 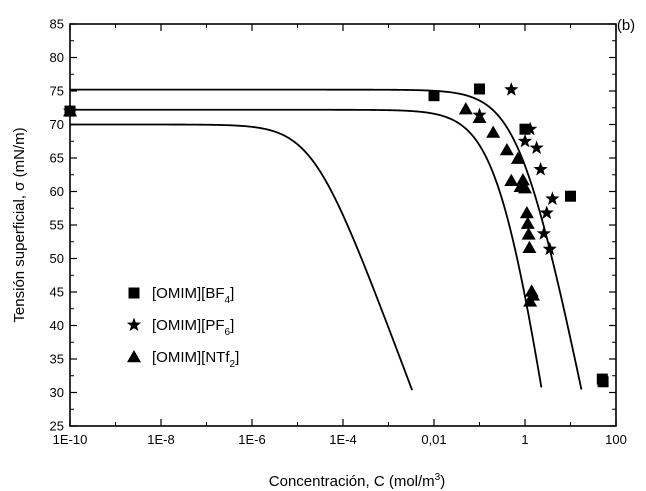 What do you see at coordinates (19, 224) in the screenshot?
I see `y-axis-title: Tensión superficial, σ (mN/m)` at bounding box center [19, 224].